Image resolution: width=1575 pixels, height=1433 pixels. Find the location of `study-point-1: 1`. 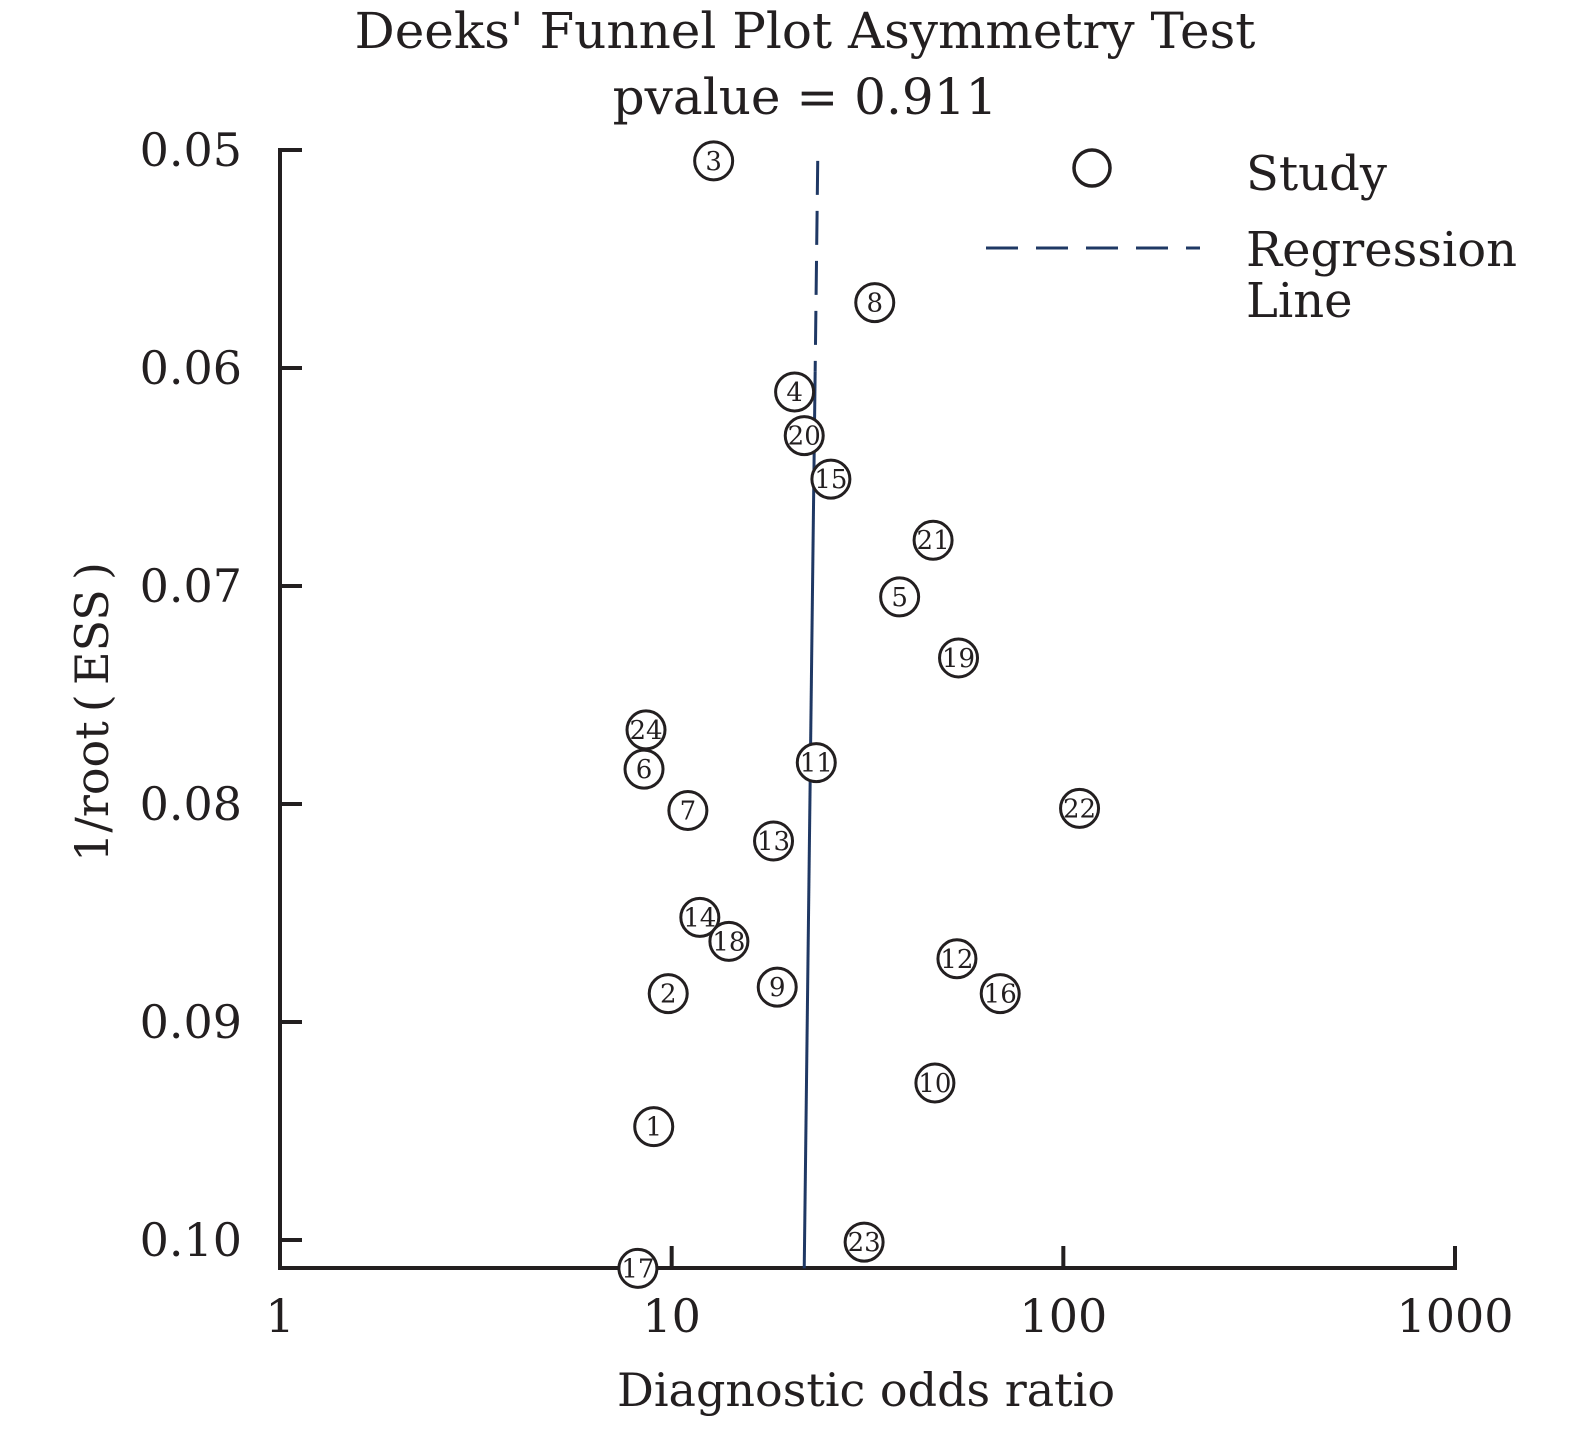

study-point-1: 1 is located at coordinates (654, 1127).